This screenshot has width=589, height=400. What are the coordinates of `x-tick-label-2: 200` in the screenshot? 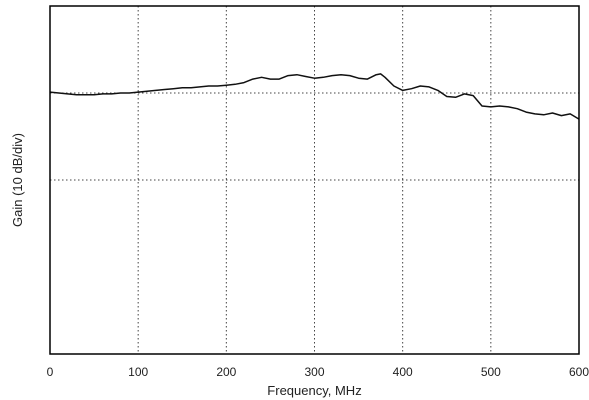 It's located at (226, 372).